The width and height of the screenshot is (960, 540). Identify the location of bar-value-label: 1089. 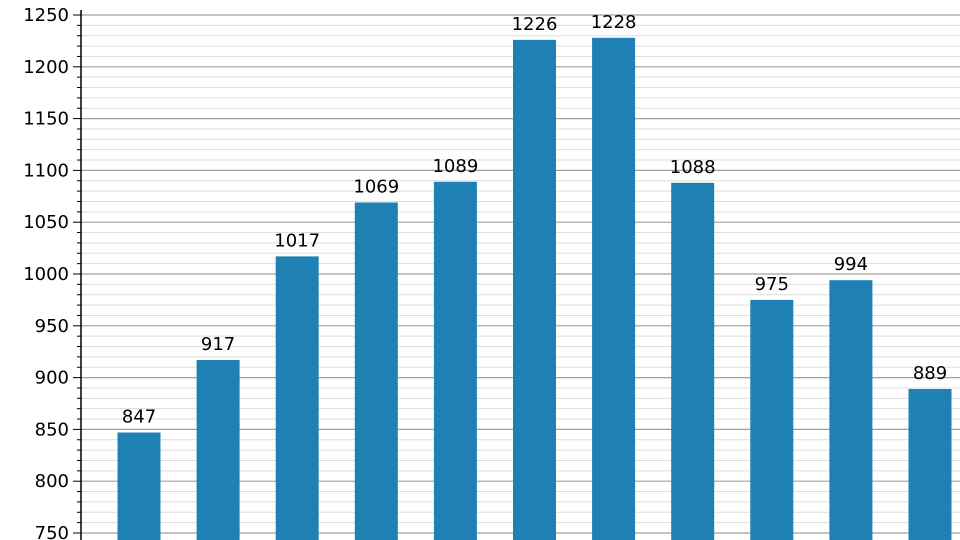
(455, 166).